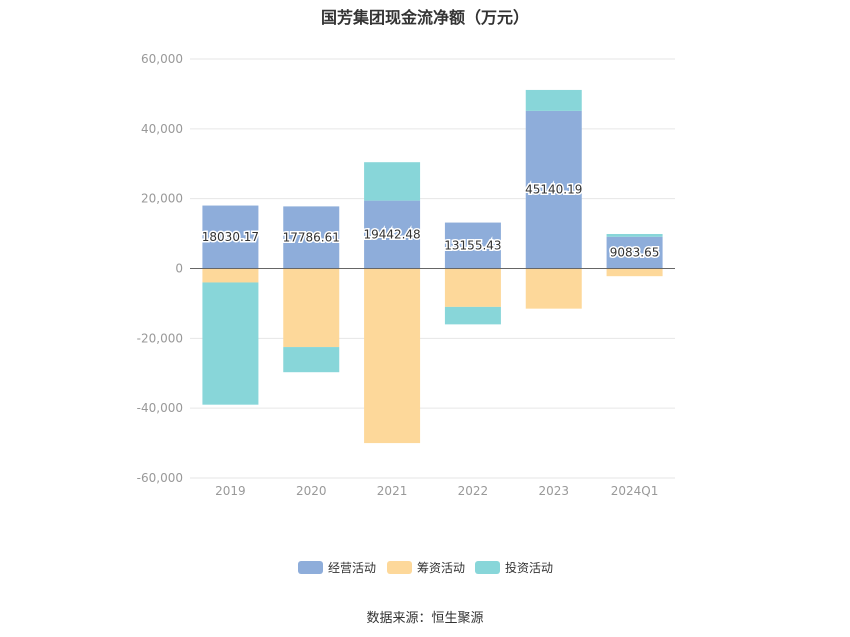 This screenshot has width=850, height=637. What do you see at coordinates (392, 491) in the screenshot?
I see `x-tick-label: 2021` at bounding box center [392, 491].